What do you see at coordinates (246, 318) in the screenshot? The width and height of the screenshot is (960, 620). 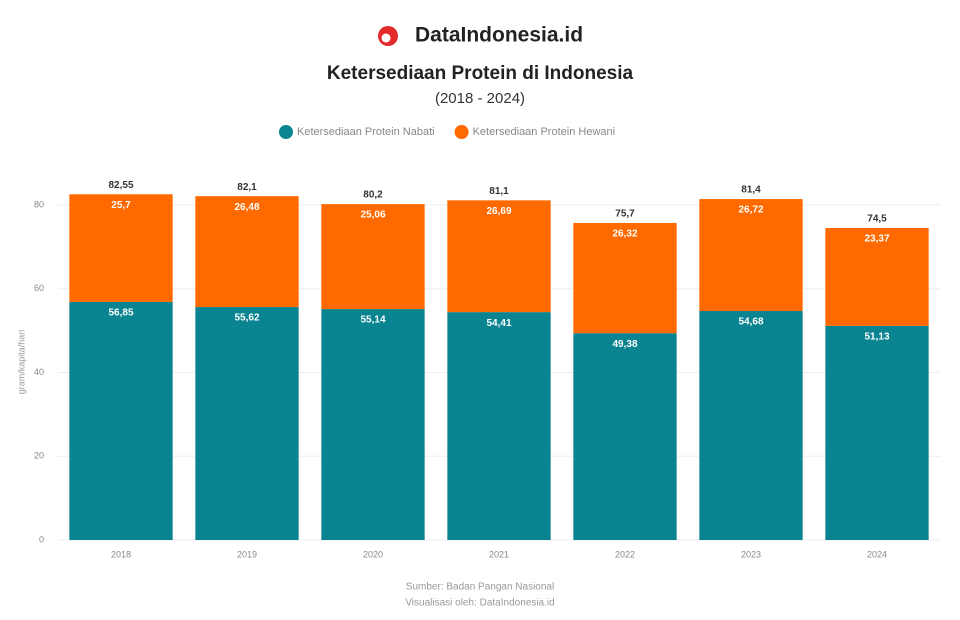 I see `data-label: 55,62` at bounding box center [246, 318].